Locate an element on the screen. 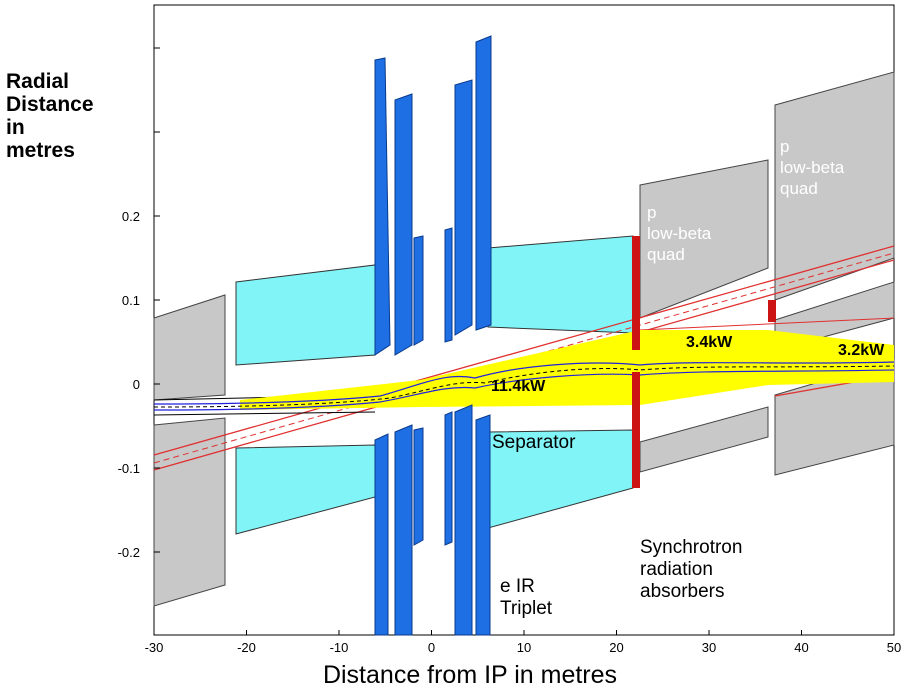 This screenshot has width=918, height=691. absorbers-line: absorbers is located at coordinates (682, 591).